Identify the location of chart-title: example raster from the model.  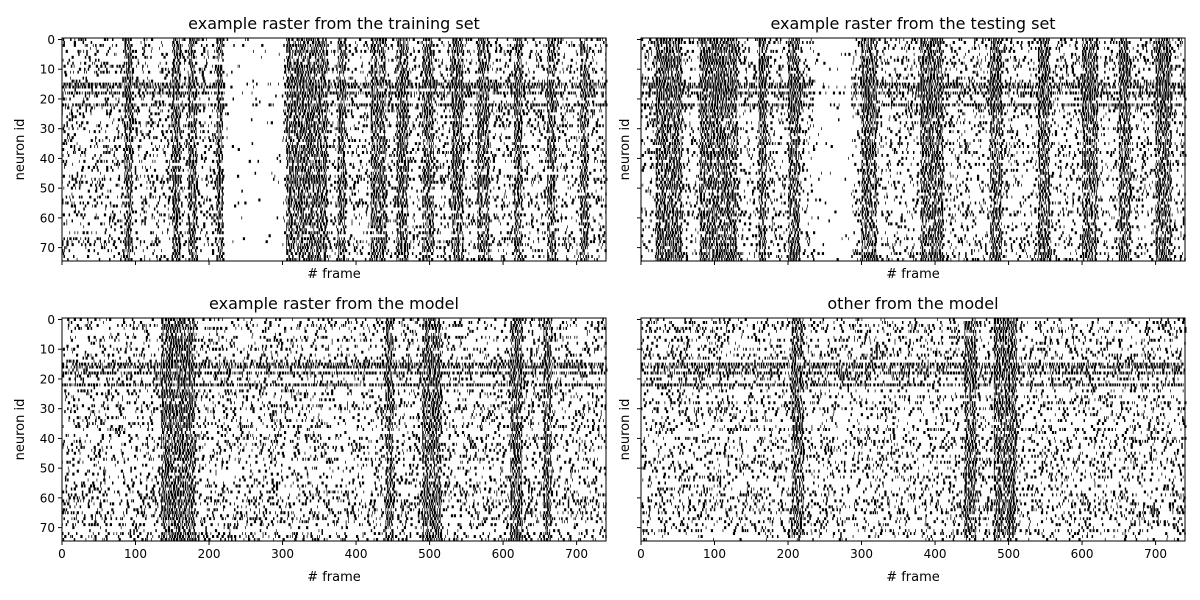
(334, 303).